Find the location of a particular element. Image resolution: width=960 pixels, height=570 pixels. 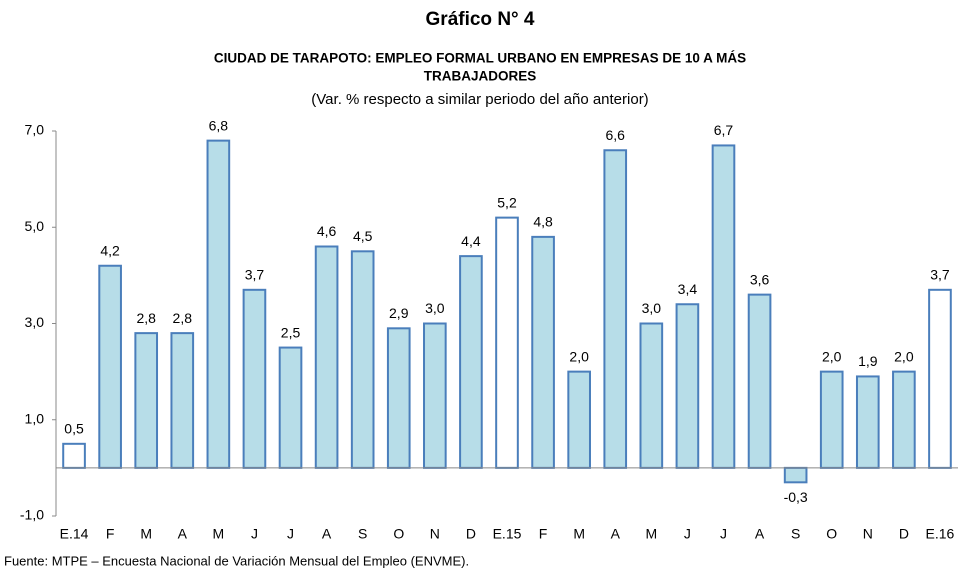

data-label: 2,5 is located at coordinates (291, 332).